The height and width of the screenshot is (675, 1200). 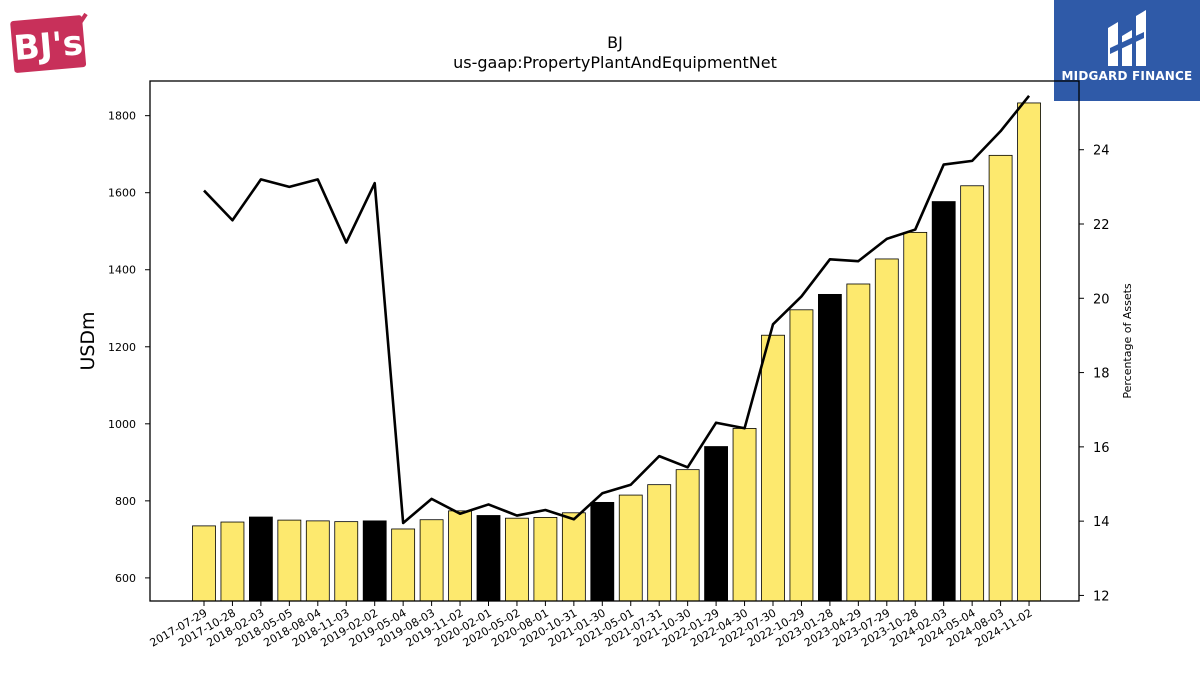 I want to click on y2-axis-label: Percentage of Assets, so click(x=1127, y=341).